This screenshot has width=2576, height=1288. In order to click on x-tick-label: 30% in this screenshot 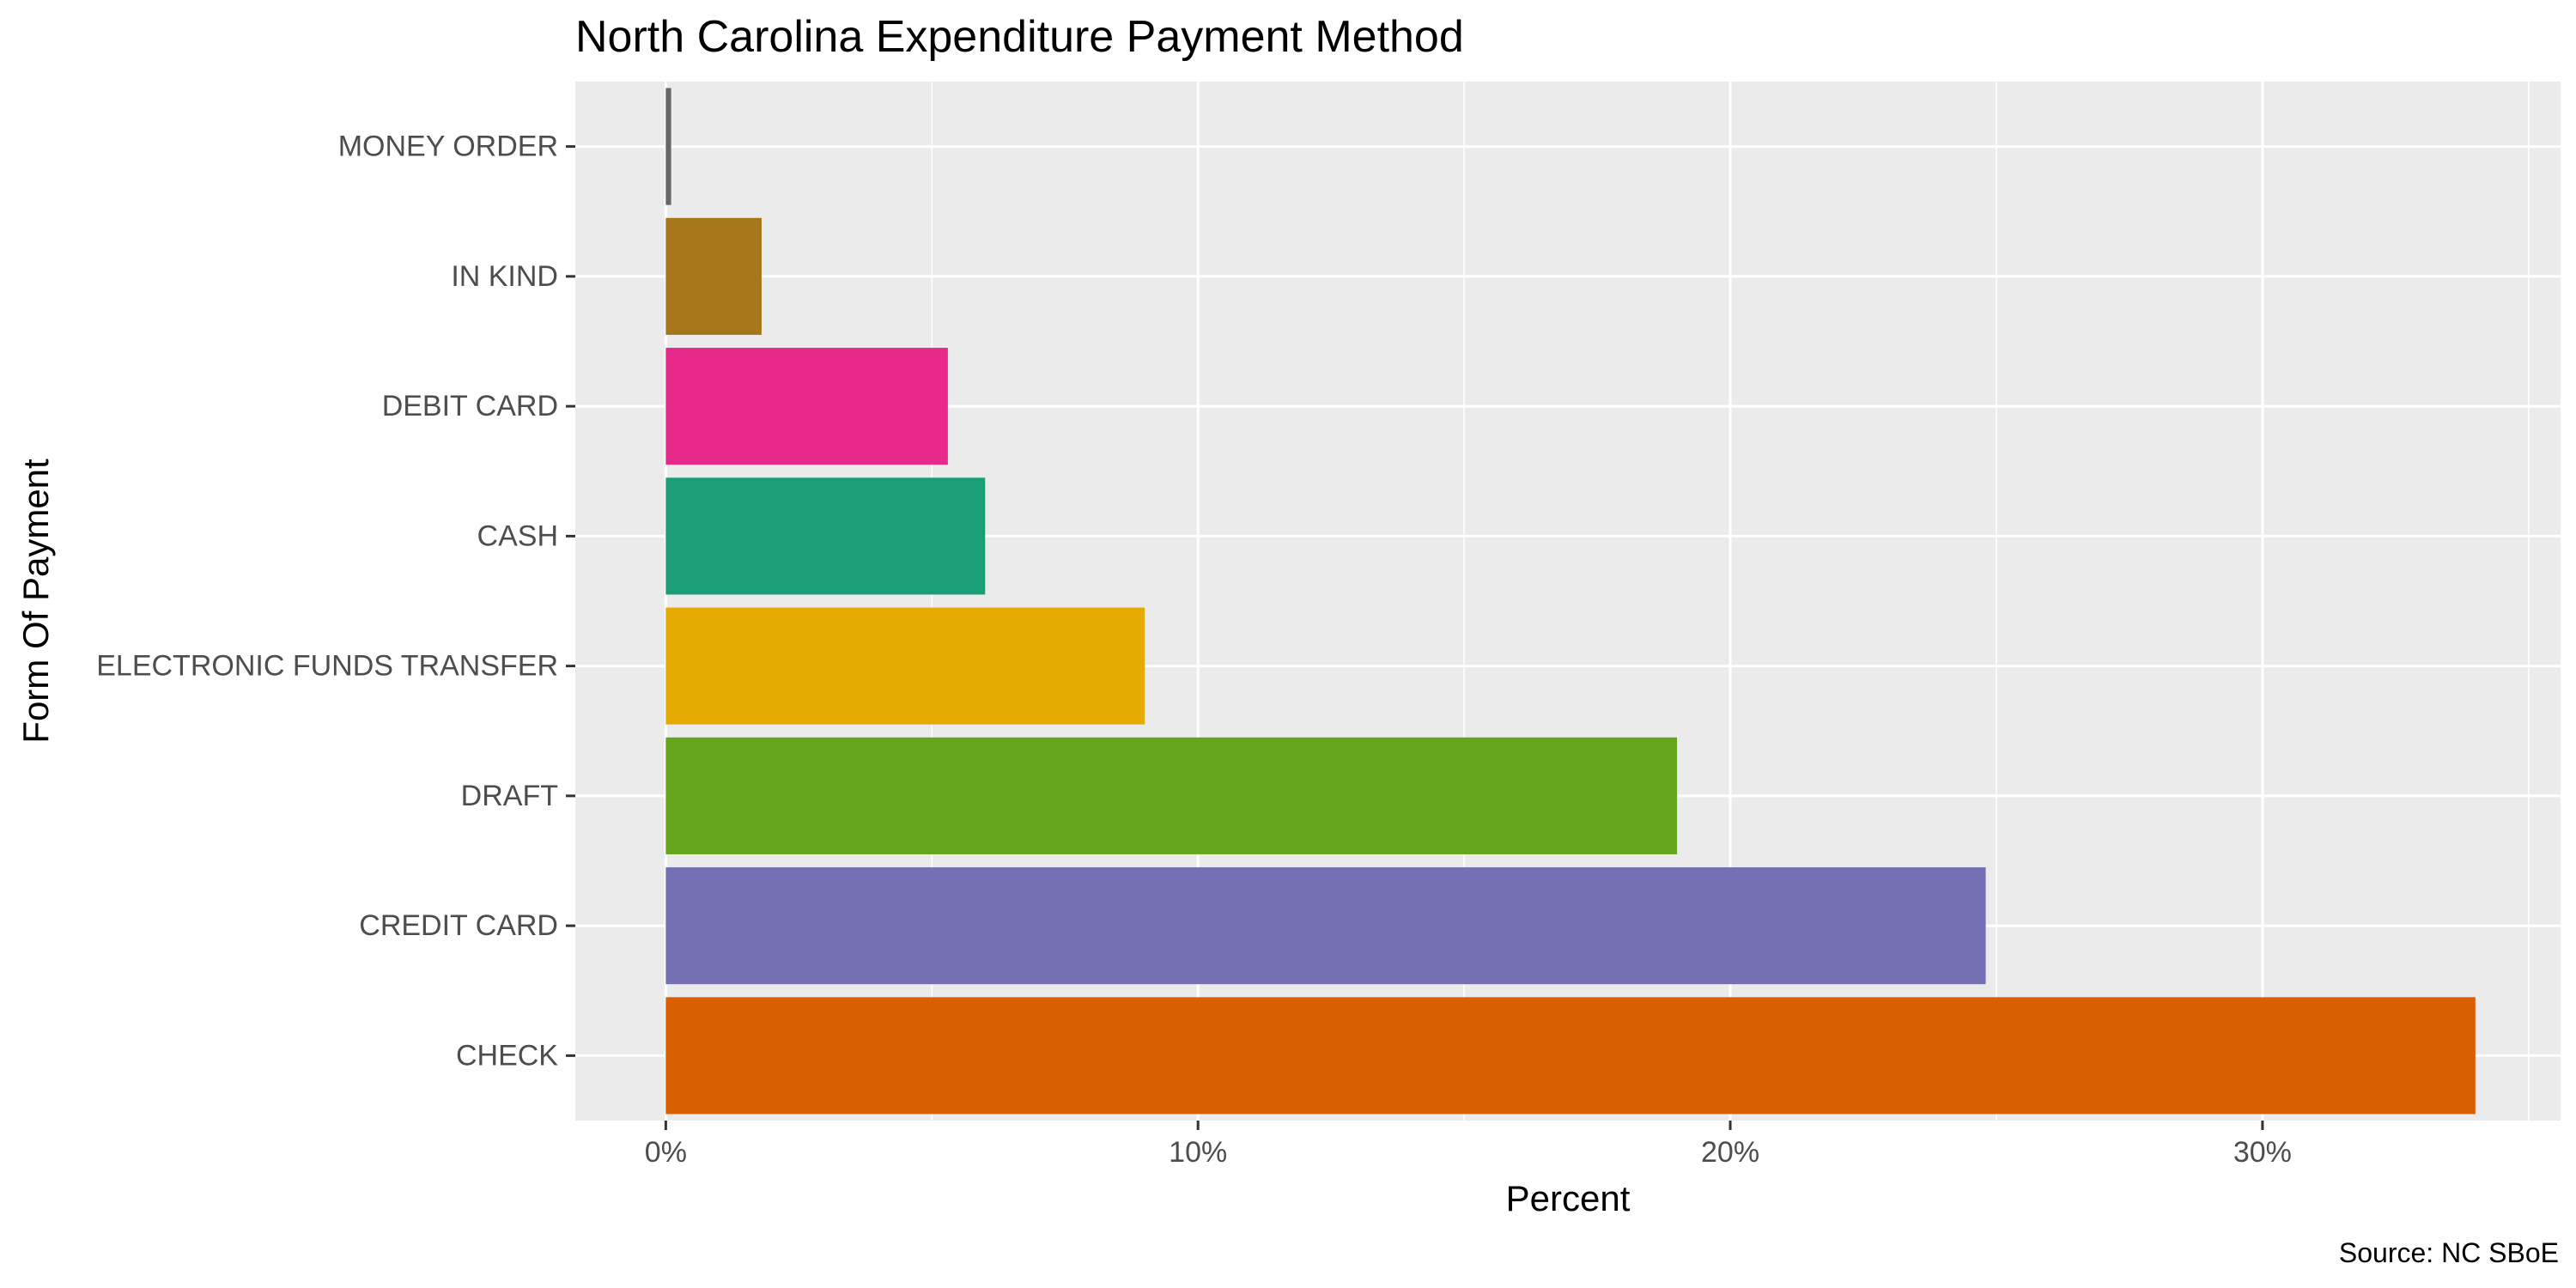, I will do `click(2262, 1152)`.